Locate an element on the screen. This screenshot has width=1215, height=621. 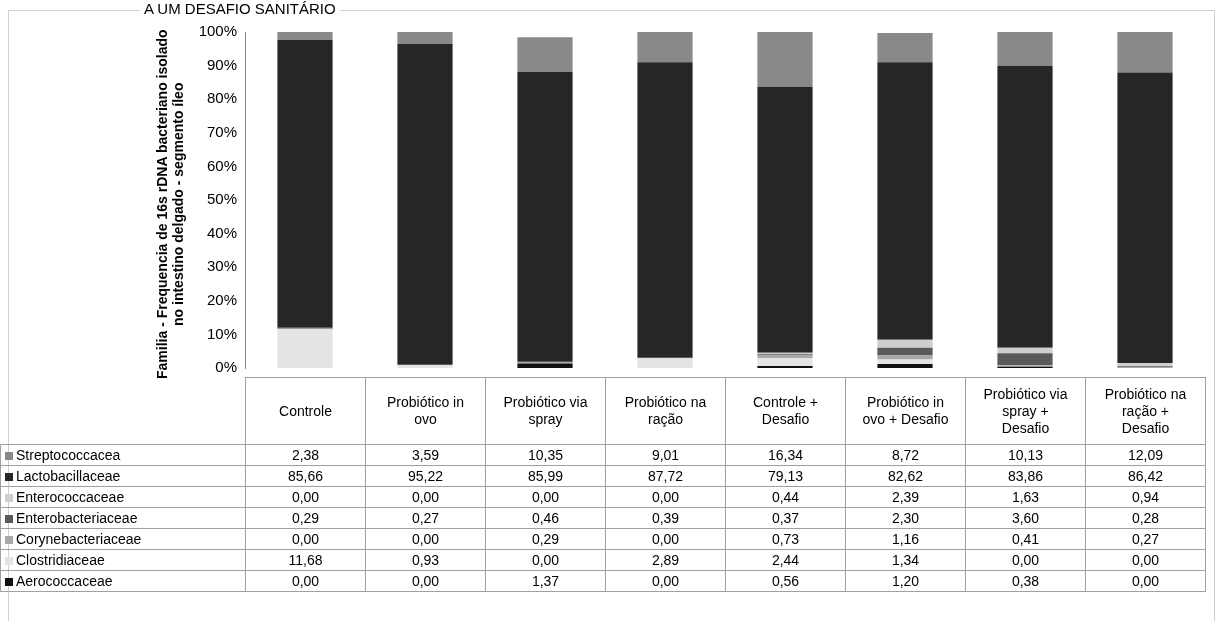
data-label: 2,44 is located at coordinates (785, 560).